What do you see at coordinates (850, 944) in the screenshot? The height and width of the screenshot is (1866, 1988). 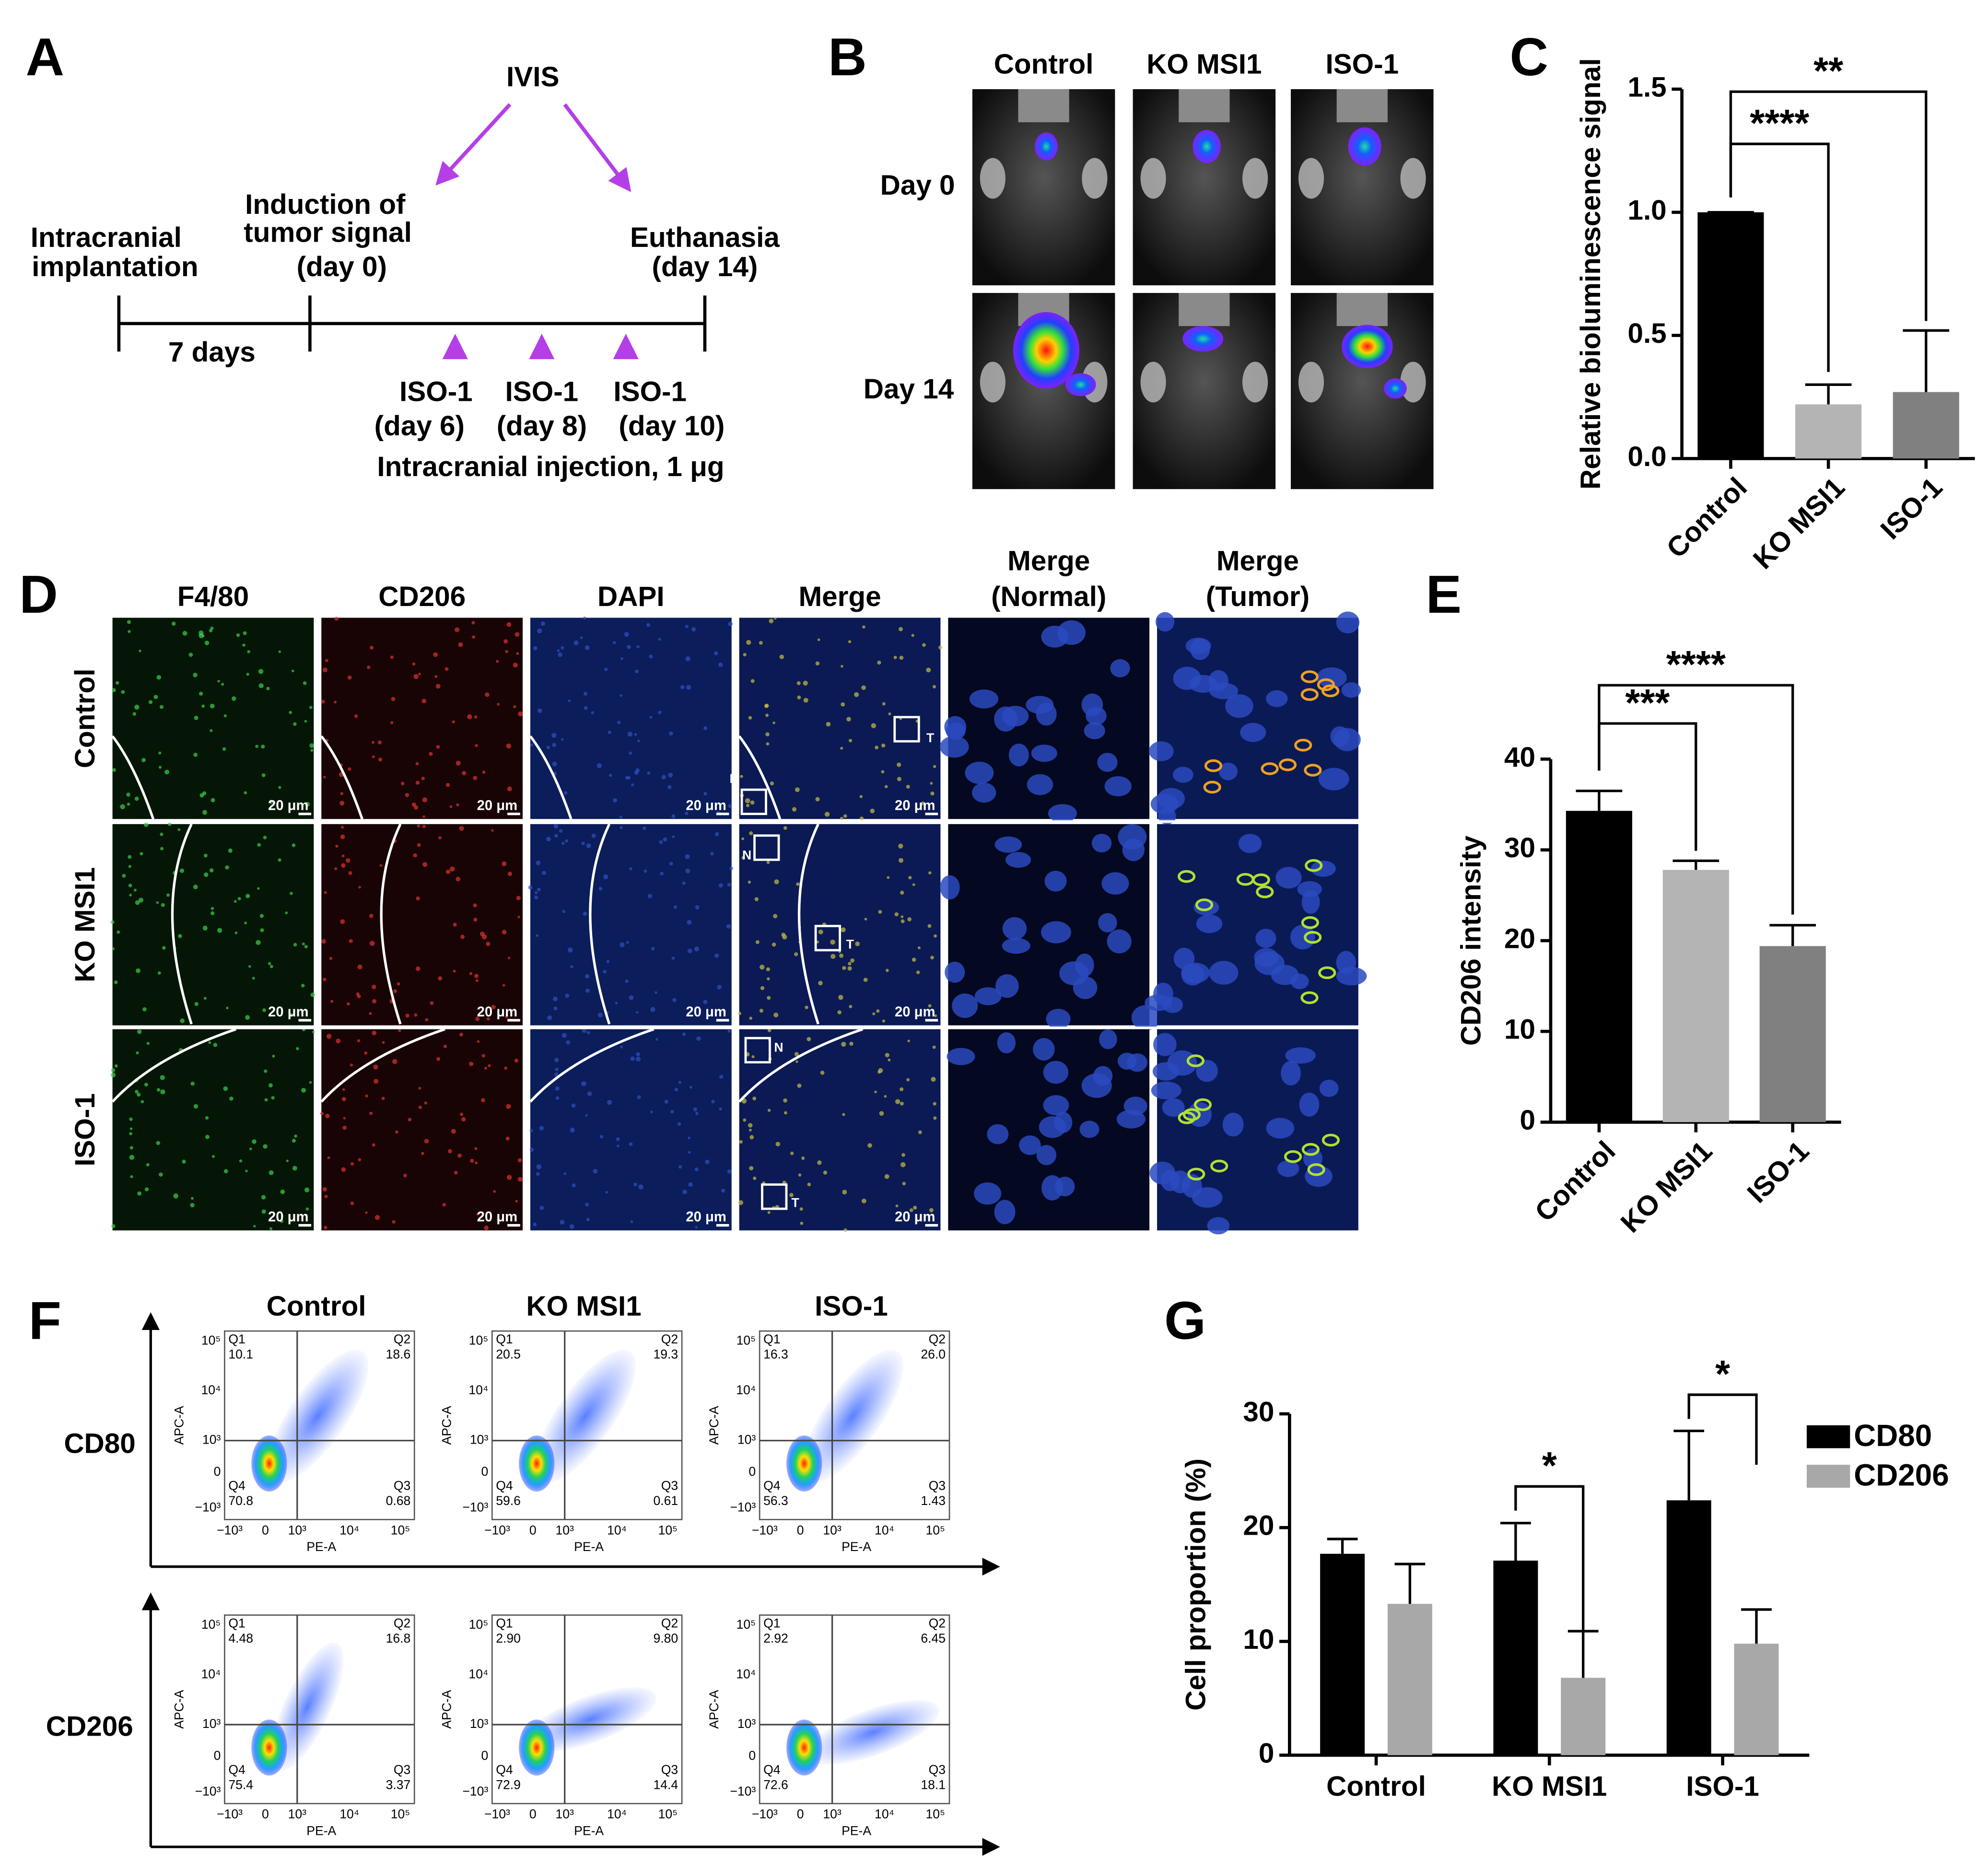 I see `roi-label: T` at bounding box center [850, 944].